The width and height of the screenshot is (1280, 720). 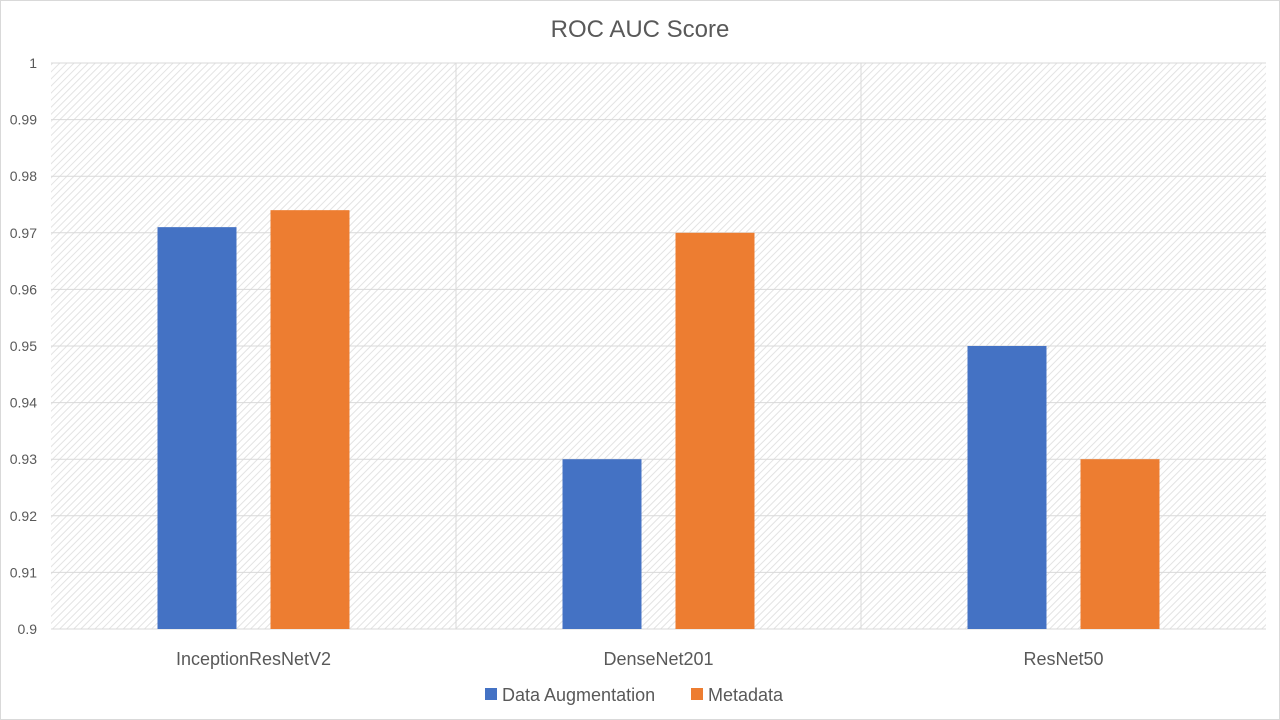 I want to click on bar-metadata-densenet201, so click(x=715, y=431).